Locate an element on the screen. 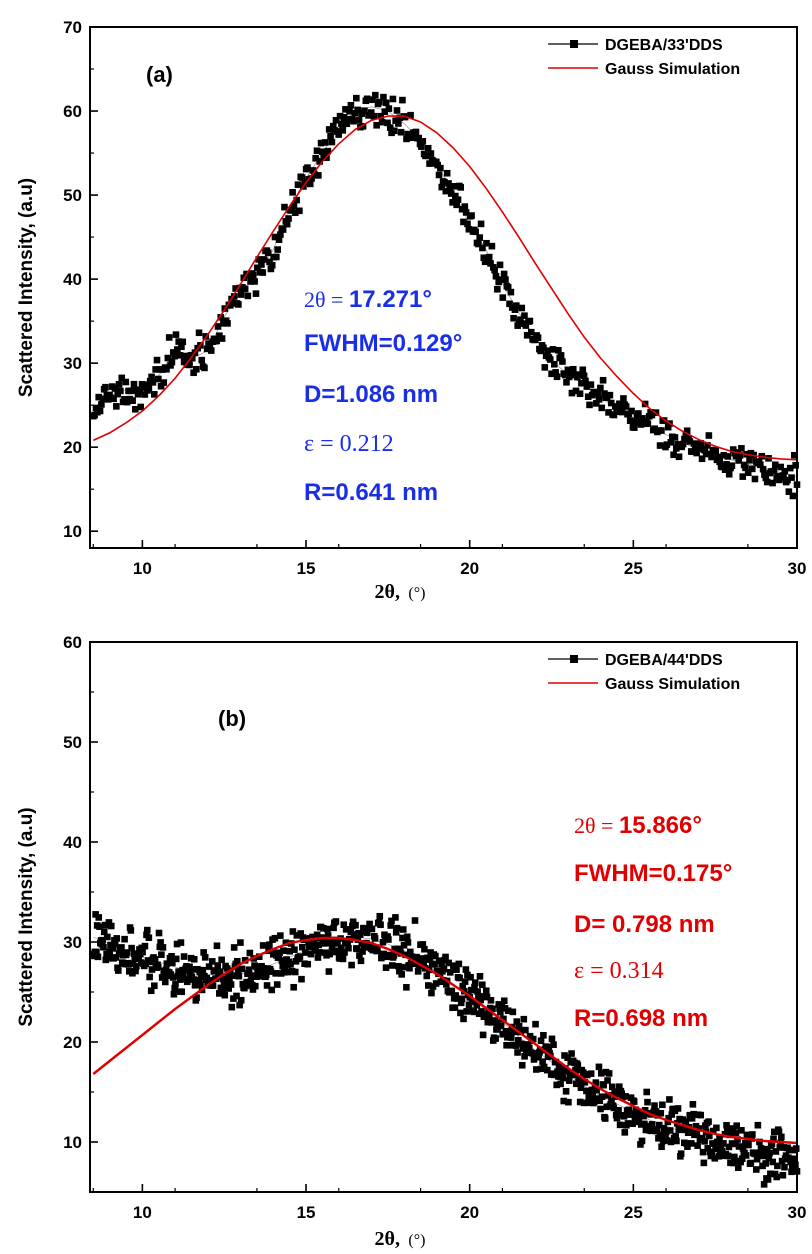 The height and width of the screenshot is (1254, 812). y-tick-label: 50 is located at coordinates (72, 195).